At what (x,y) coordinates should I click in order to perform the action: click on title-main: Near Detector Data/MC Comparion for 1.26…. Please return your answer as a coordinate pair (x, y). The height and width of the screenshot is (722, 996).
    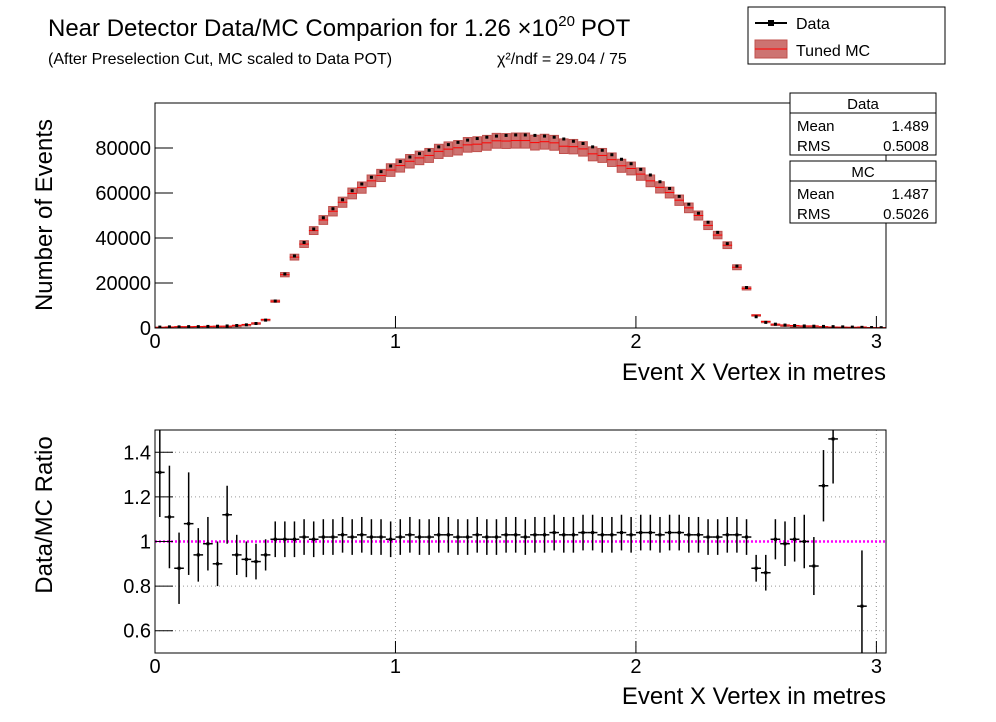
    Looking at the image, I should click on (303, 28).